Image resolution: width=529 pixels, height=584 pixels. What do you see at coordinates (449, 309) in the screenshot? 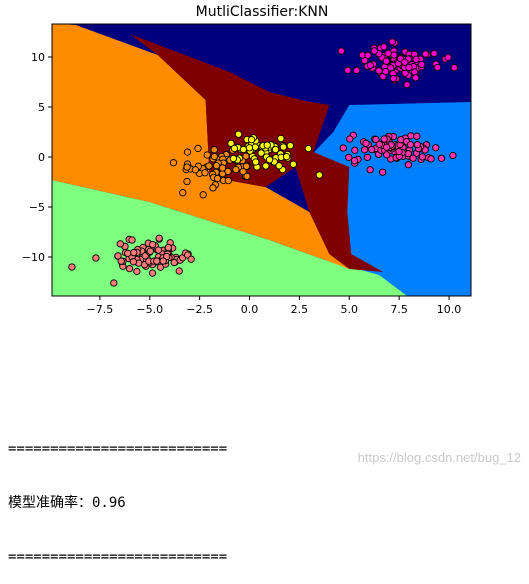
I see `x-tick-label: 10.0` at bounding box center [449, 309].